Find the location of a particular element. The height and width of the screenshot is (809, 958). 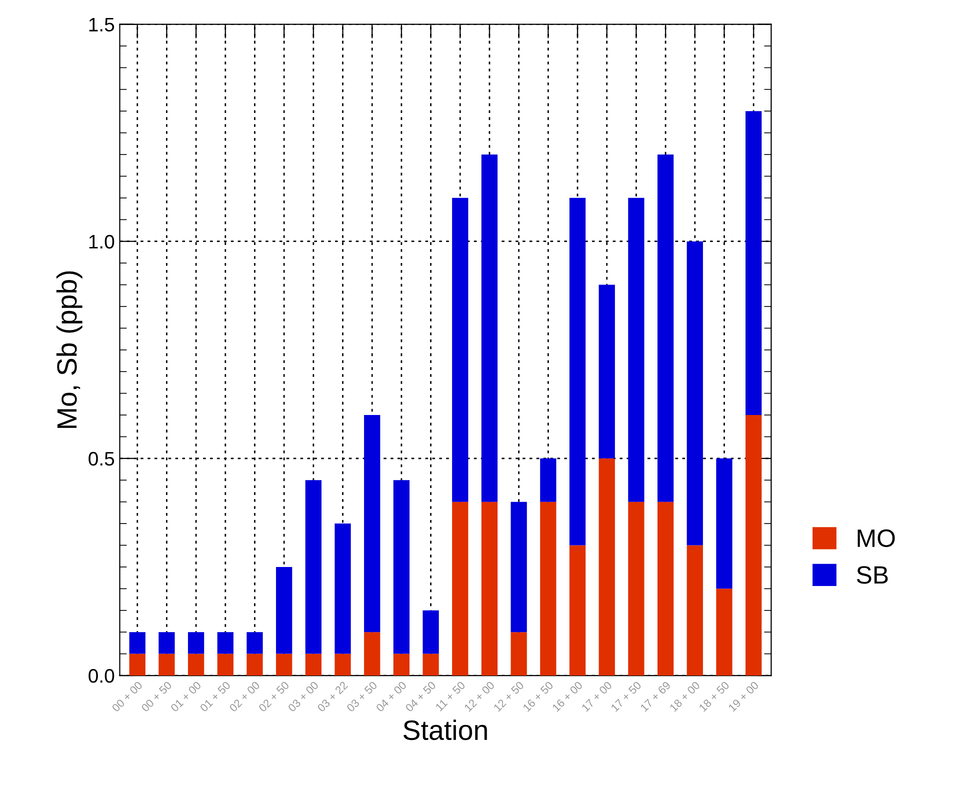

x-tick-label: 01 + 00 is located at coordinates (186, 696).